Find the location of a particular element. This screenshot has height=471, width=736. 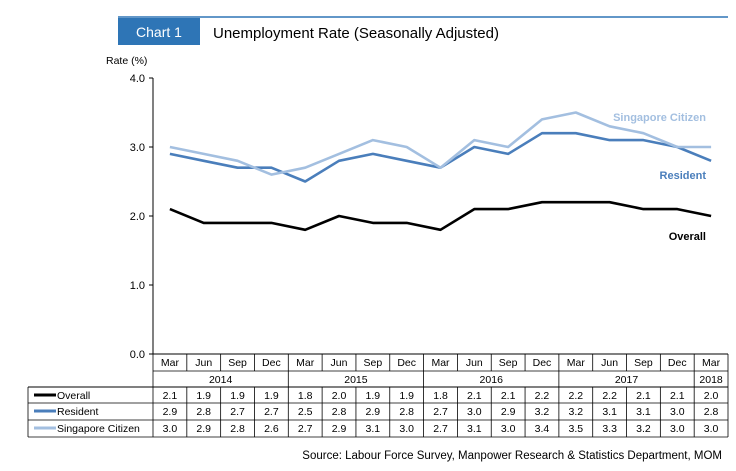

series-line-resident is located at coordinates (440, 157).